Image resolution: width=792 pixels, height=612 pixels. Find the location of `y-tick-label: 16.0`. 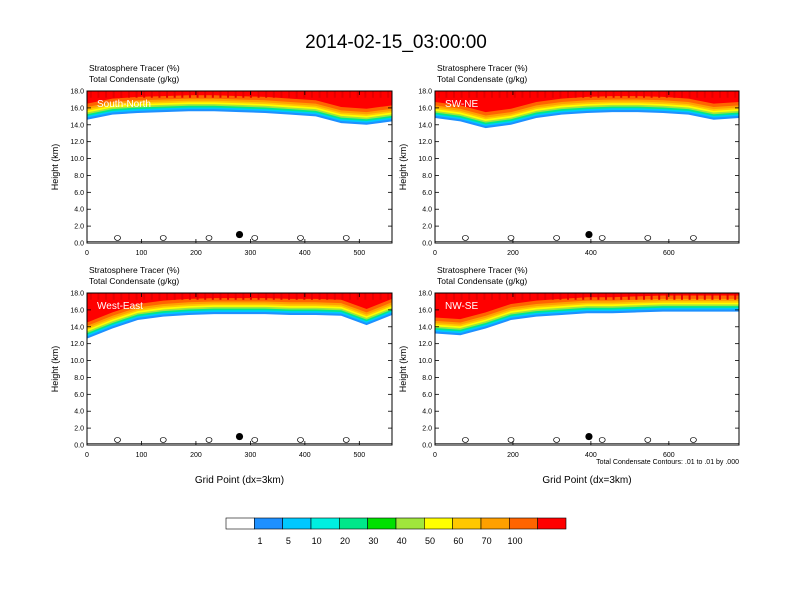

y-tick-label: 16.0 is located at coordinates (425, 108).